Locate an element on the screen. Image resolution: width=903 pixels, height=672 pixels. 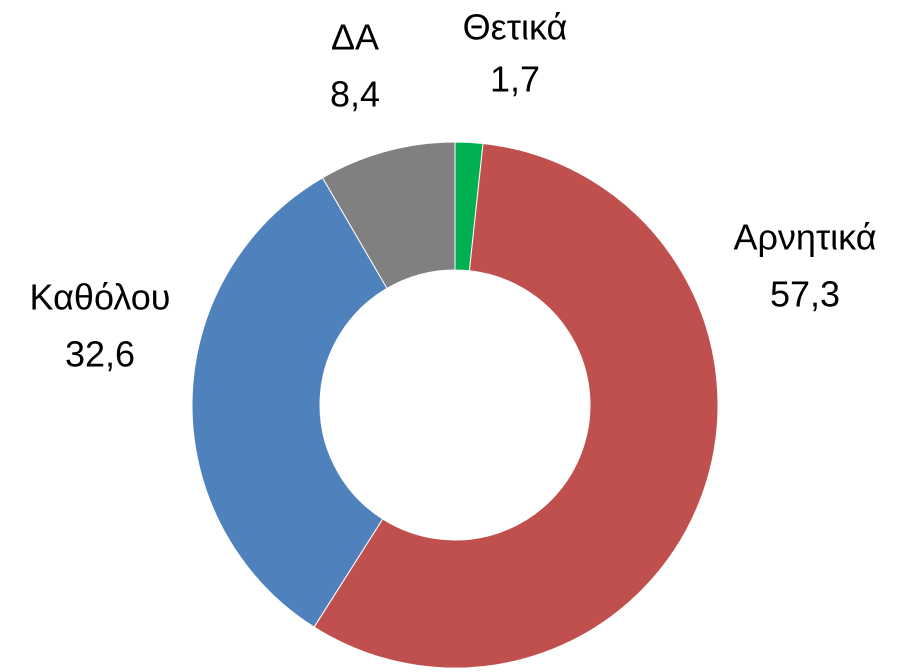
slice-label: Αρνητικά is located at coordinates (804, 237).